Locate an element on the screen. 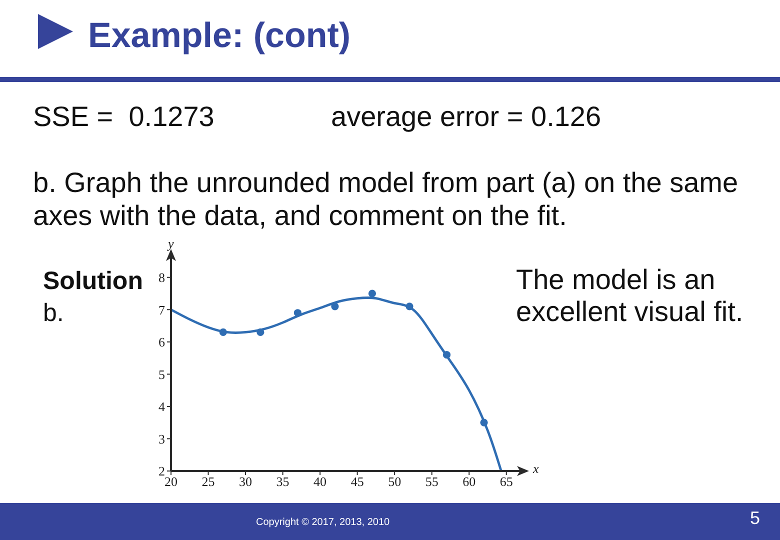 The image size is (780, 540). x-tick-label: 35 is located at coordinates (283, 482).